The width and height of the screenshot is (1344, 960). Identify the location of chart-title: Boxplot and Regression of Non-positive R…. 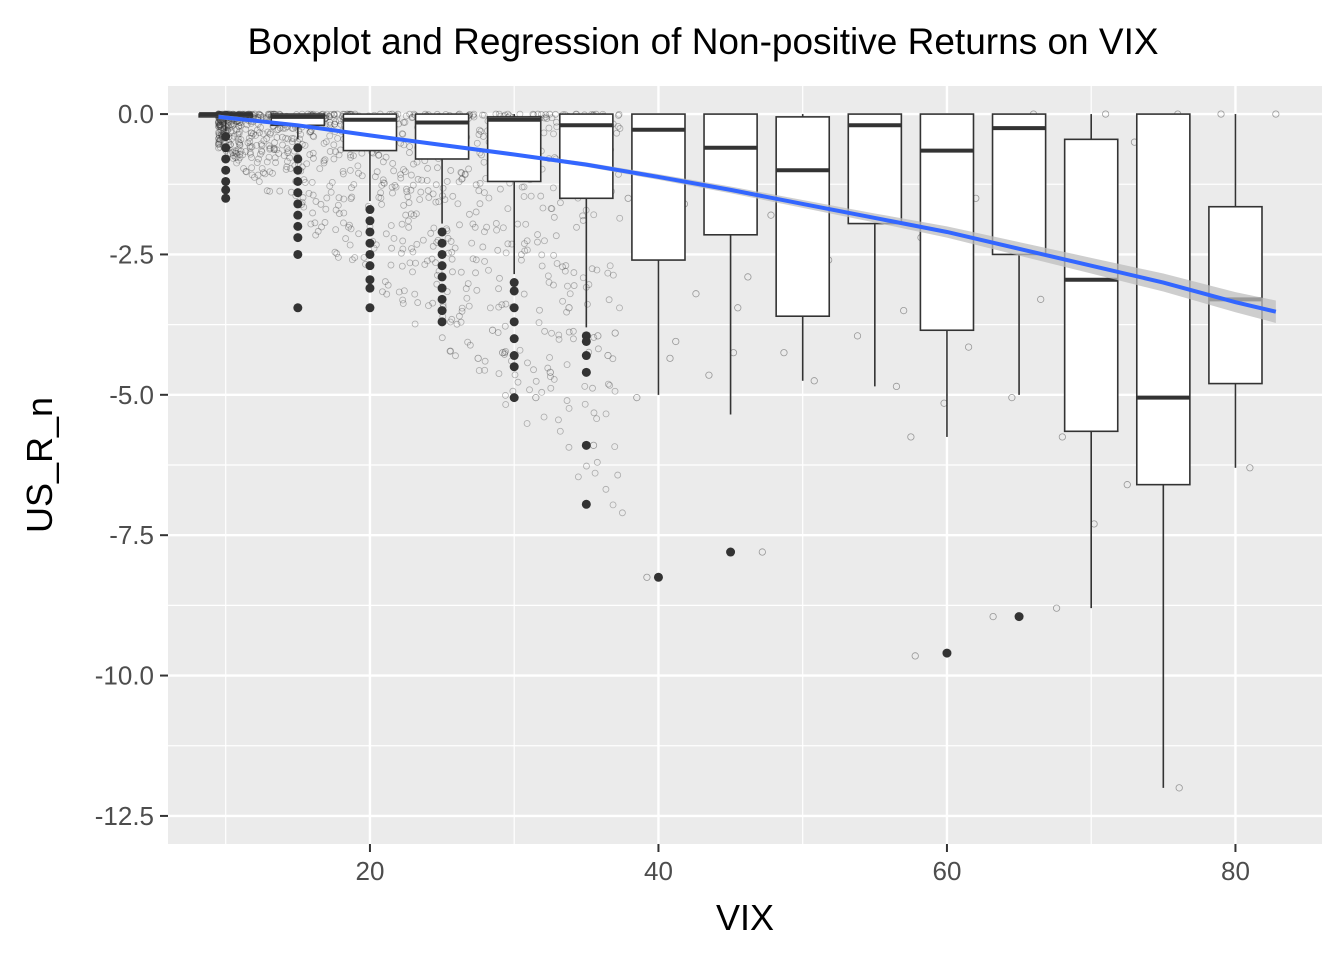
(702, 41).